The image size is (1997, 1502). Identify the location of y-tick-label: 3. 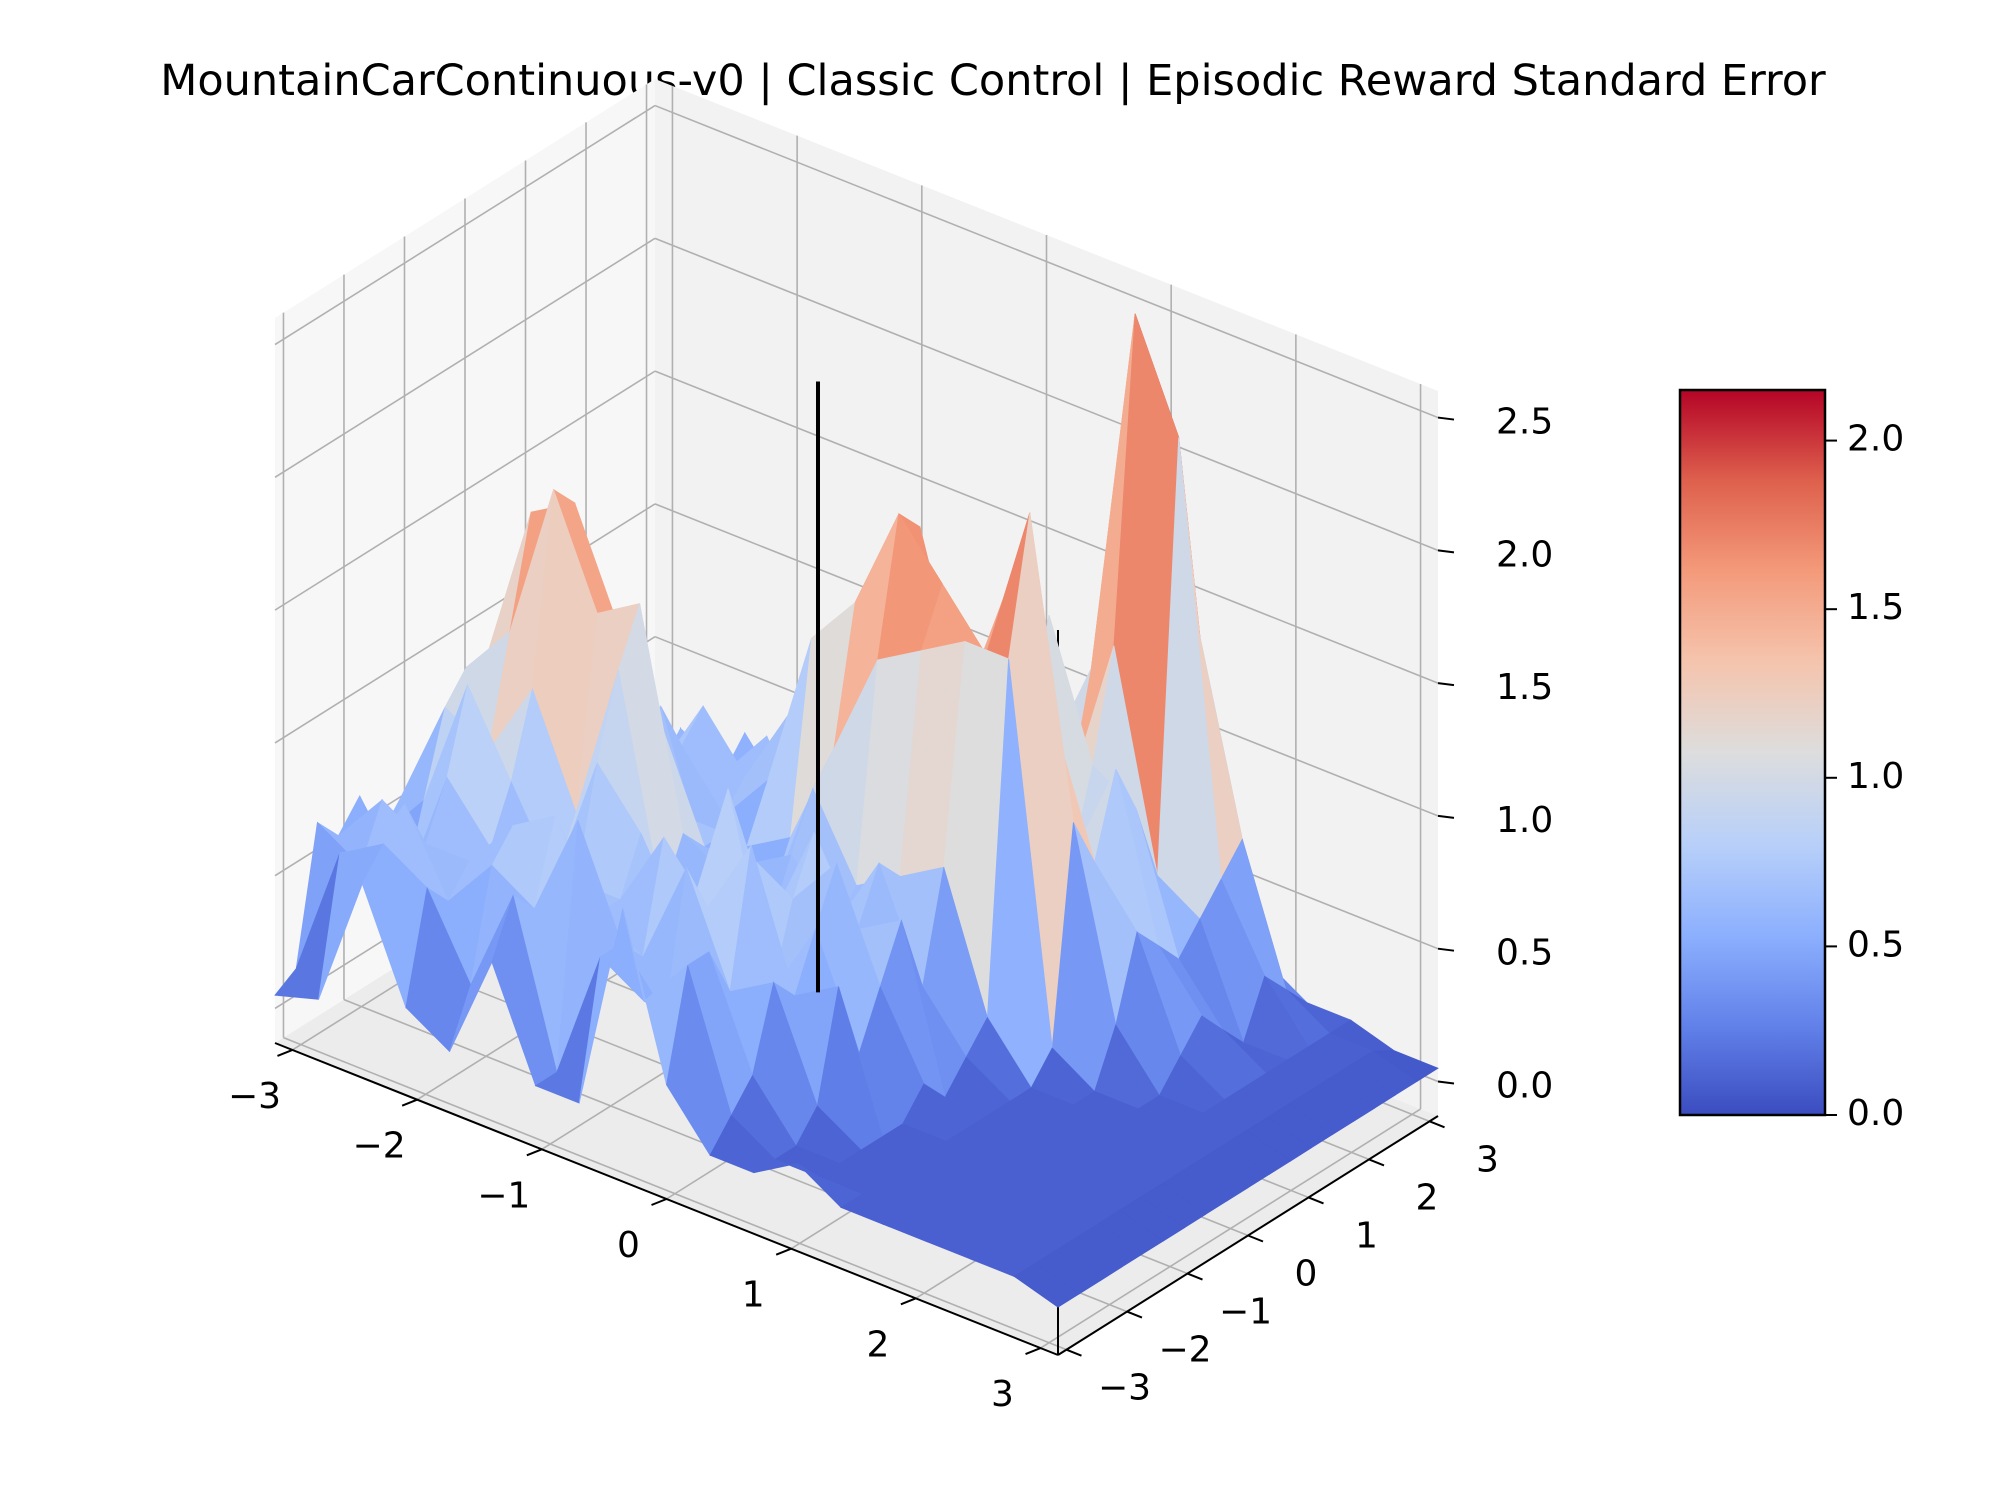
(1487, 1159).